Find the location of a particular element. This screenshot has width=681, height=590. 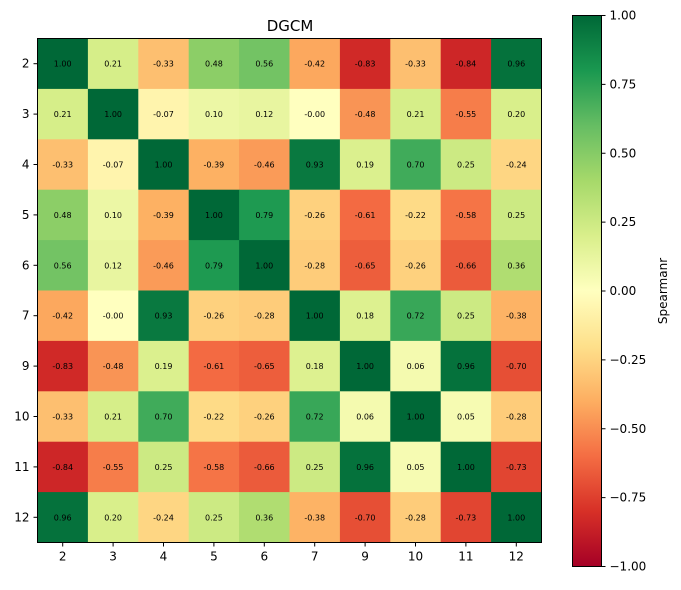

cell-value-label: -0.84 is located at coordinates (466, 64).